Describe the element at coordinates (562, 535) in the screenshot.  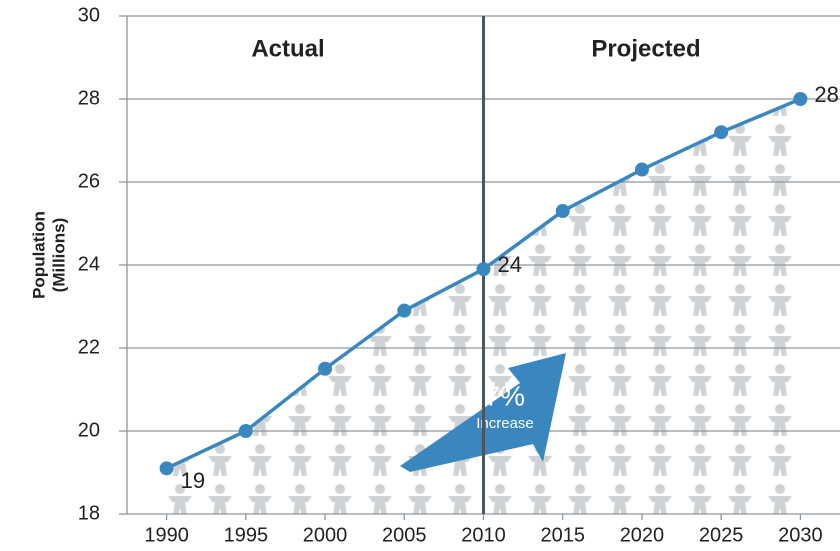
I see `x-tick-label: 2015` at that location.